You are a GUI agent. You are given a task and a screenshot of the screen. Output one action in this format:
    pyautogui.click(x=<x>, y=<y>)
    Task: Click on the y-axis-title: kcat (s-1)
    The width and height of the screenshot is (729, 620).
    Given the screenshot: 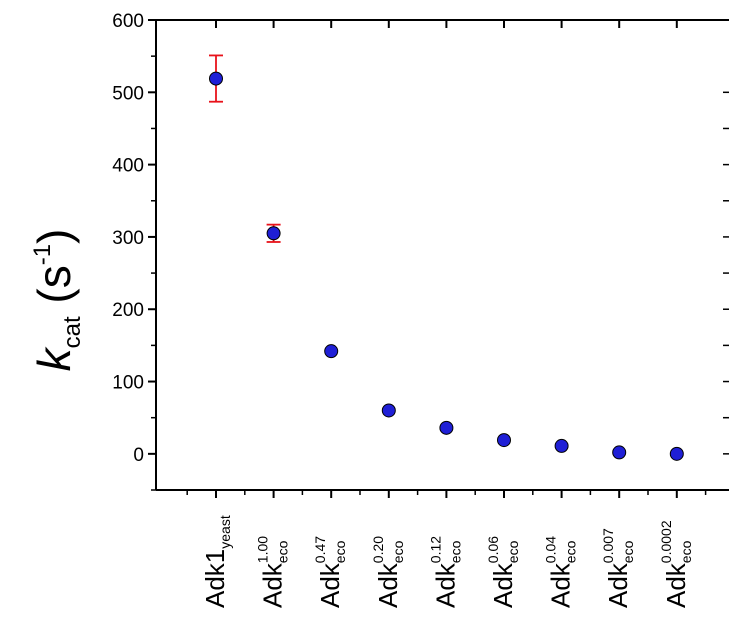 What is the action you would take?
    pyautogui.click(x=57, y=300)
    